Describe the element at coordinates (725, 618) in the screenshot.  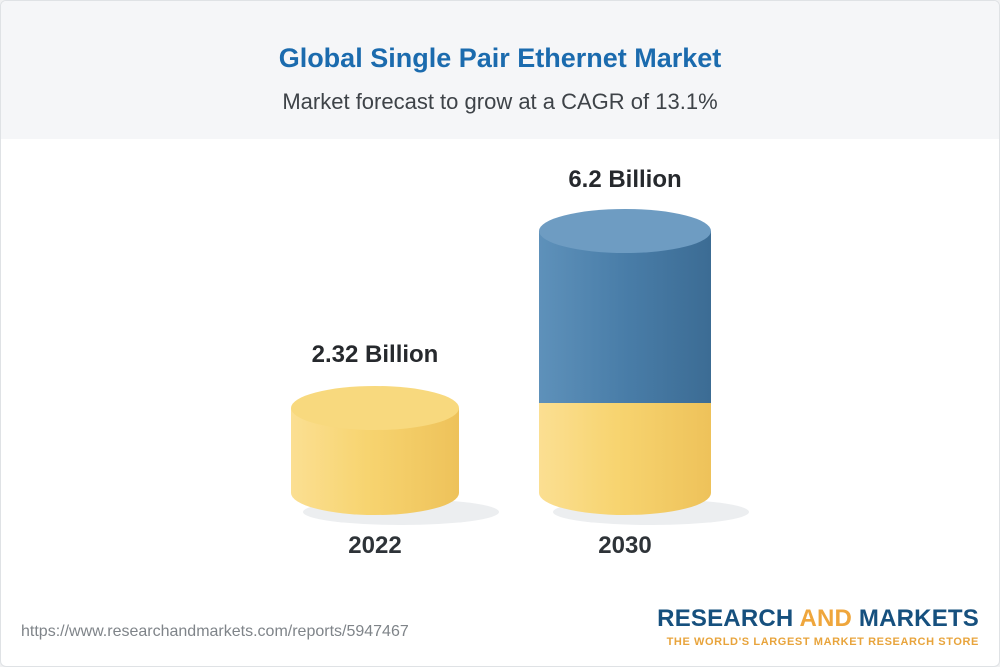
I see `logo-word-research: RESEARCH` at that location.